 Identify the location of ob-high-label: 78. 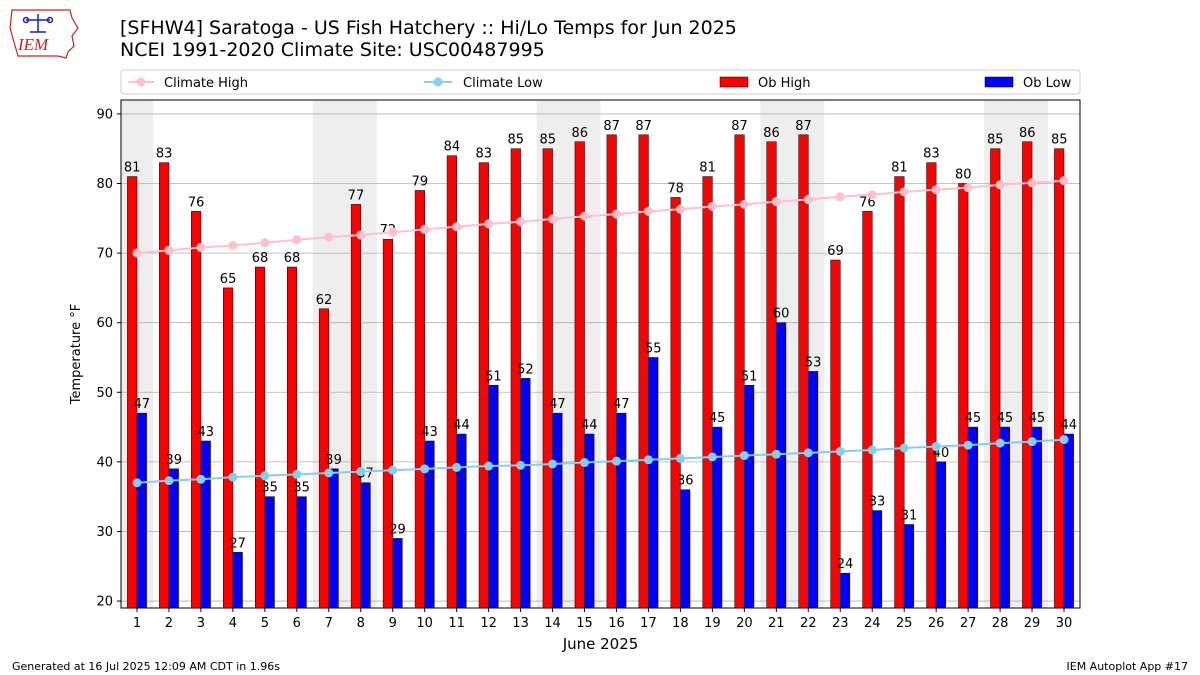
(675, 188).